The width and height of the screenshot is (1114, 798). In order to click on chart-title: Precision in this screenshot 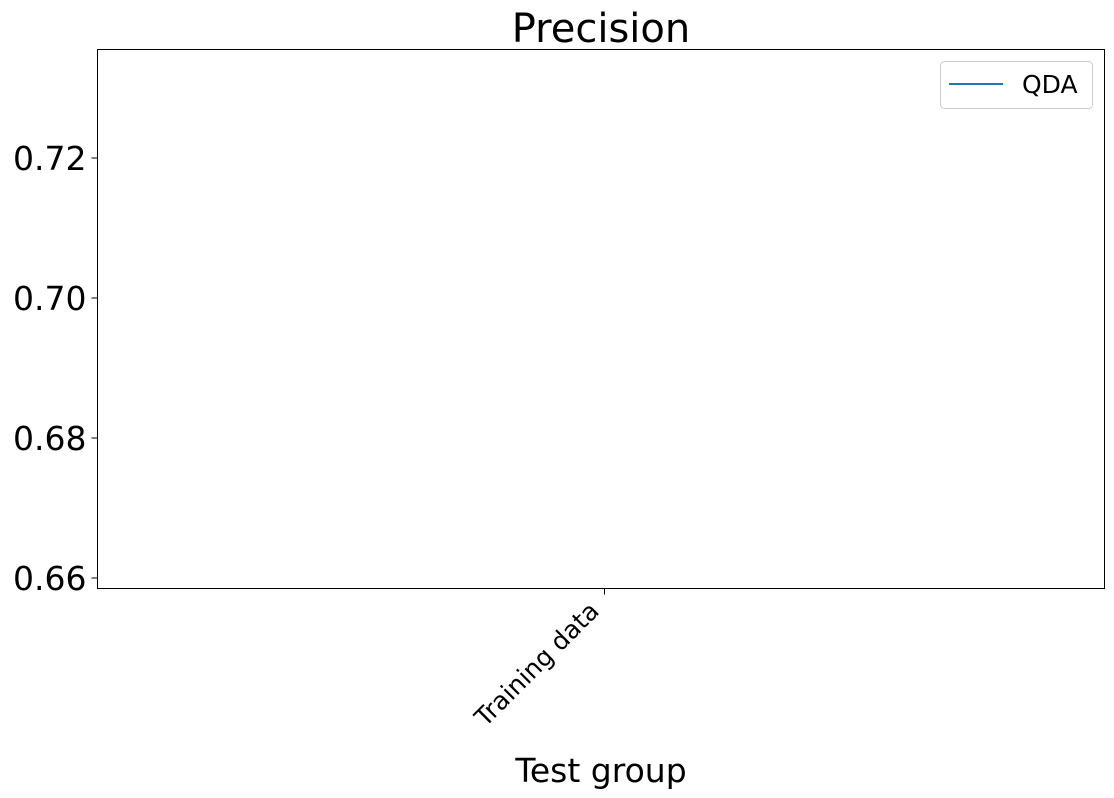, I will do `click(601, 29)`.